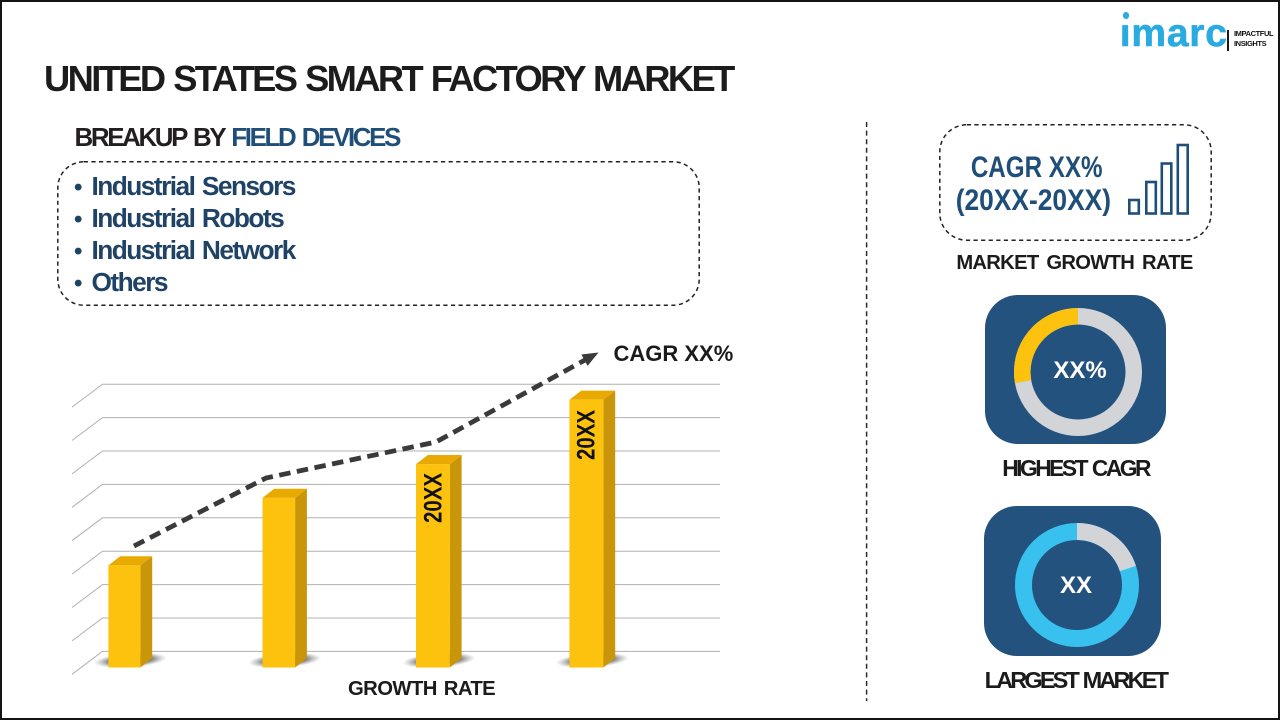 This screenshot has width=1280, height=720. Describe the element at coordinates (1075, 585) in the screenshot. I see `svg-text: XX` at that location.